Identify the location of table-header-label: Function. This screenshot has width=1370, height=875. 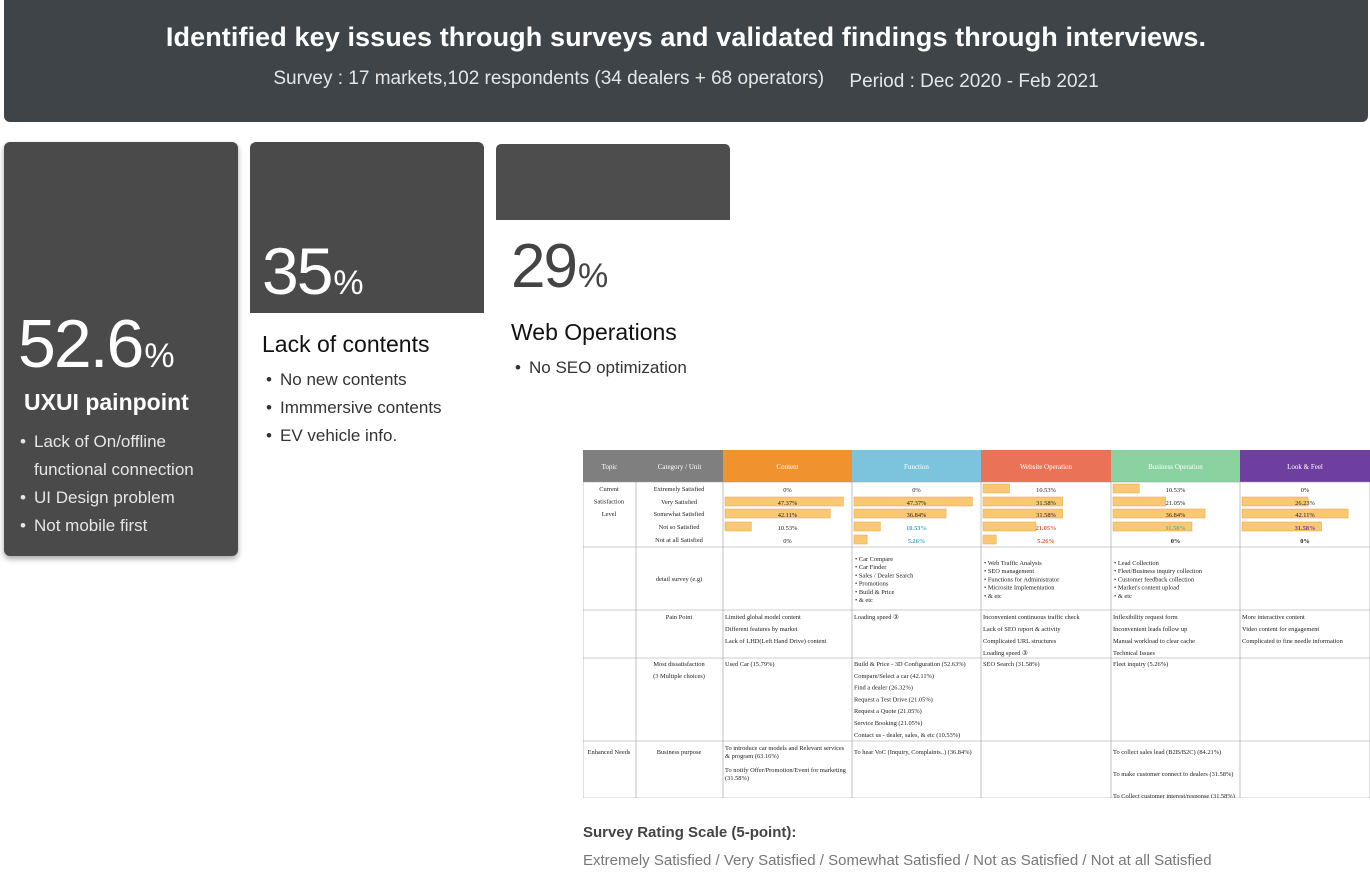
(916, 467).